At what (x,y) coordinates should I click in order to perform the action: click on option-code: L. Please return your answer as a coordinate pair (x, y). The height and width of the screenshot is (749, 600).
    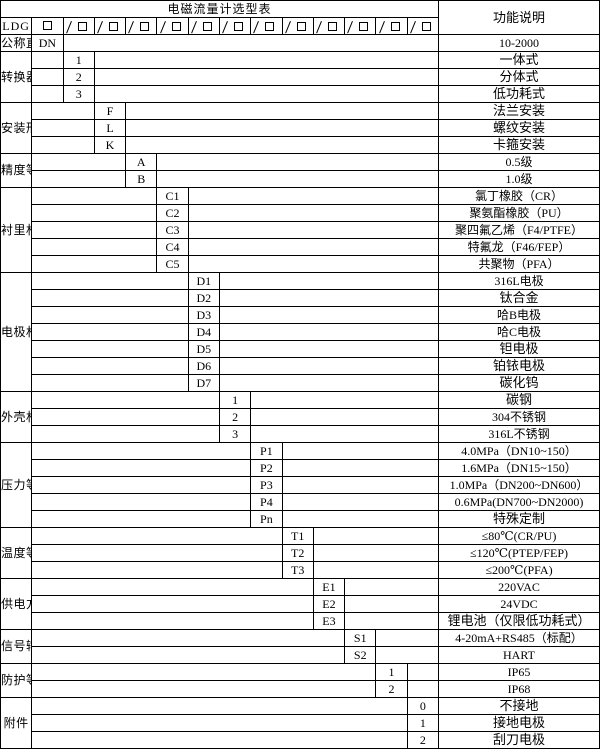
    Looking at the image, I should click on (110, 128).